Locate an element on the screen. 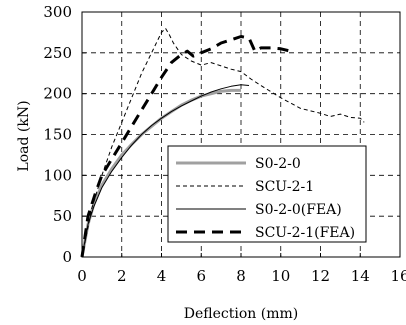  legend: S0-2-0 SCU-2-1 S0-2-0(FEA) SCU-2-1(FEA) is located at coordinates (267, 194).